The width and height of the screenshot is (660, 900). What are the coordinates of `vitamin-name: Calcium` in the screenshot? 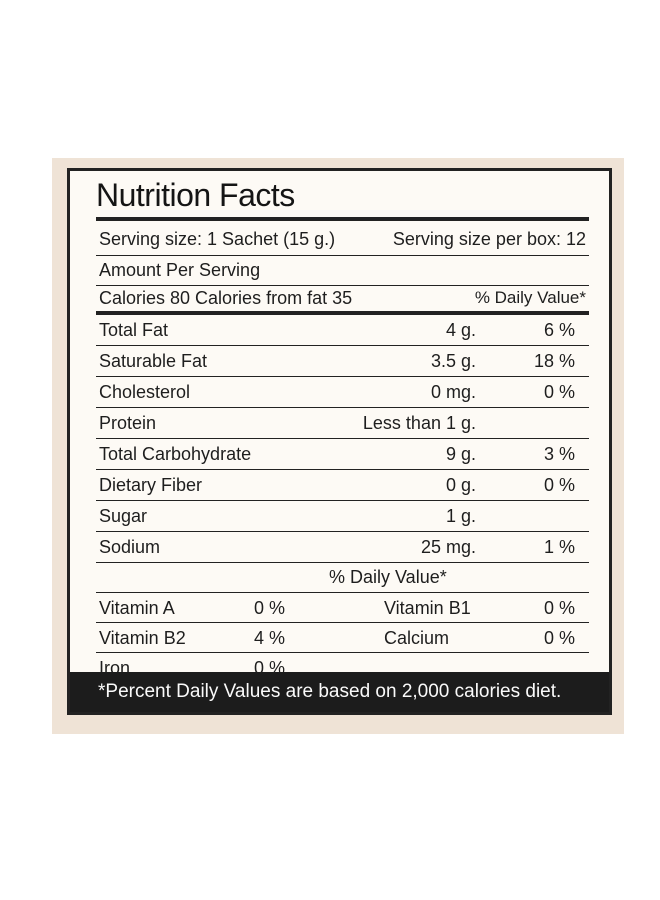 It's located at (417, 638).